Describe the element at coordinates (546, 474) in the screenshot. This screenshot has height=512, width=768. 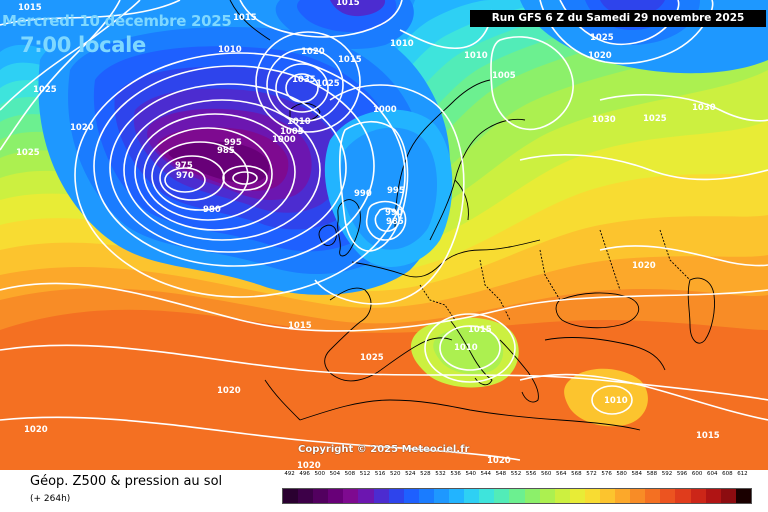
I see `scale-tick-label: 560` at that location.